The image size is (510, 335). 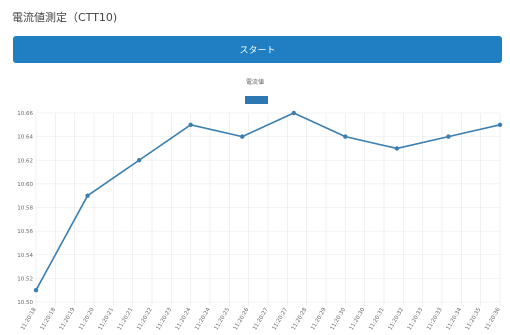 I want to click on x-tick-label: 11:20:29, so click(x=319, y=319).